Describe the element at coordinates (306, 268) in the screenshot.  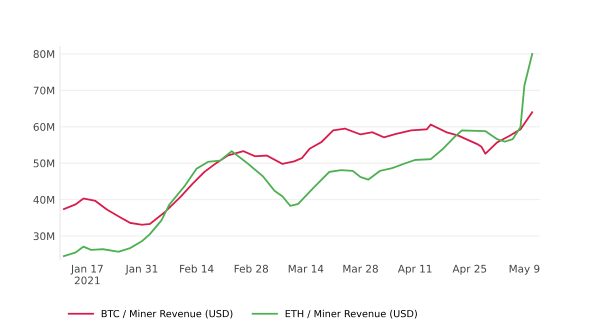
I see `x-tick-label: Mar 14` at that location.